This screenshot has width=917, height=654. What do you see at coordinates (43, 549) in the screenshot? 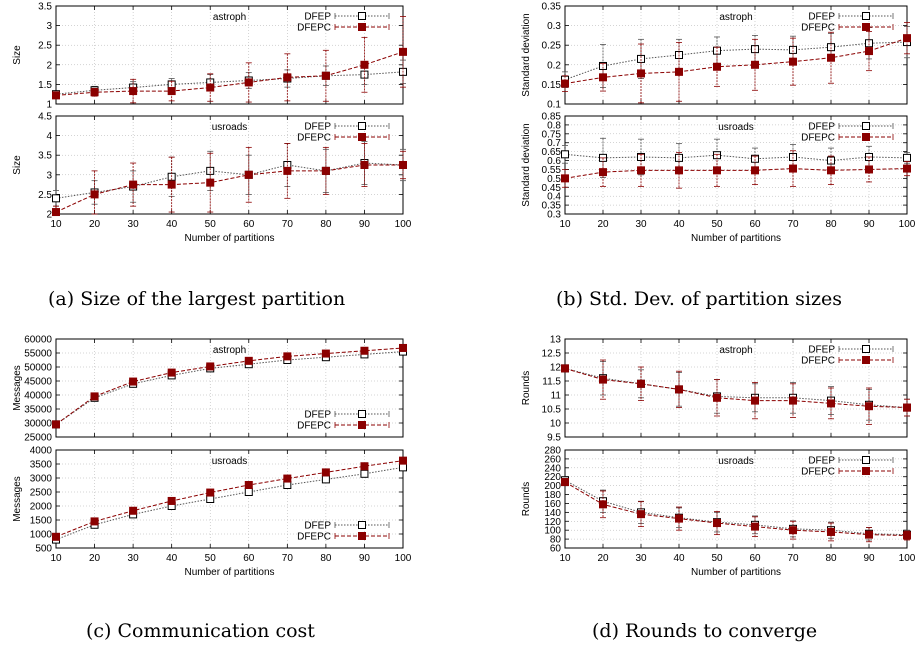
I see `y-tick-label: 500` at bounding box center [43, 549].